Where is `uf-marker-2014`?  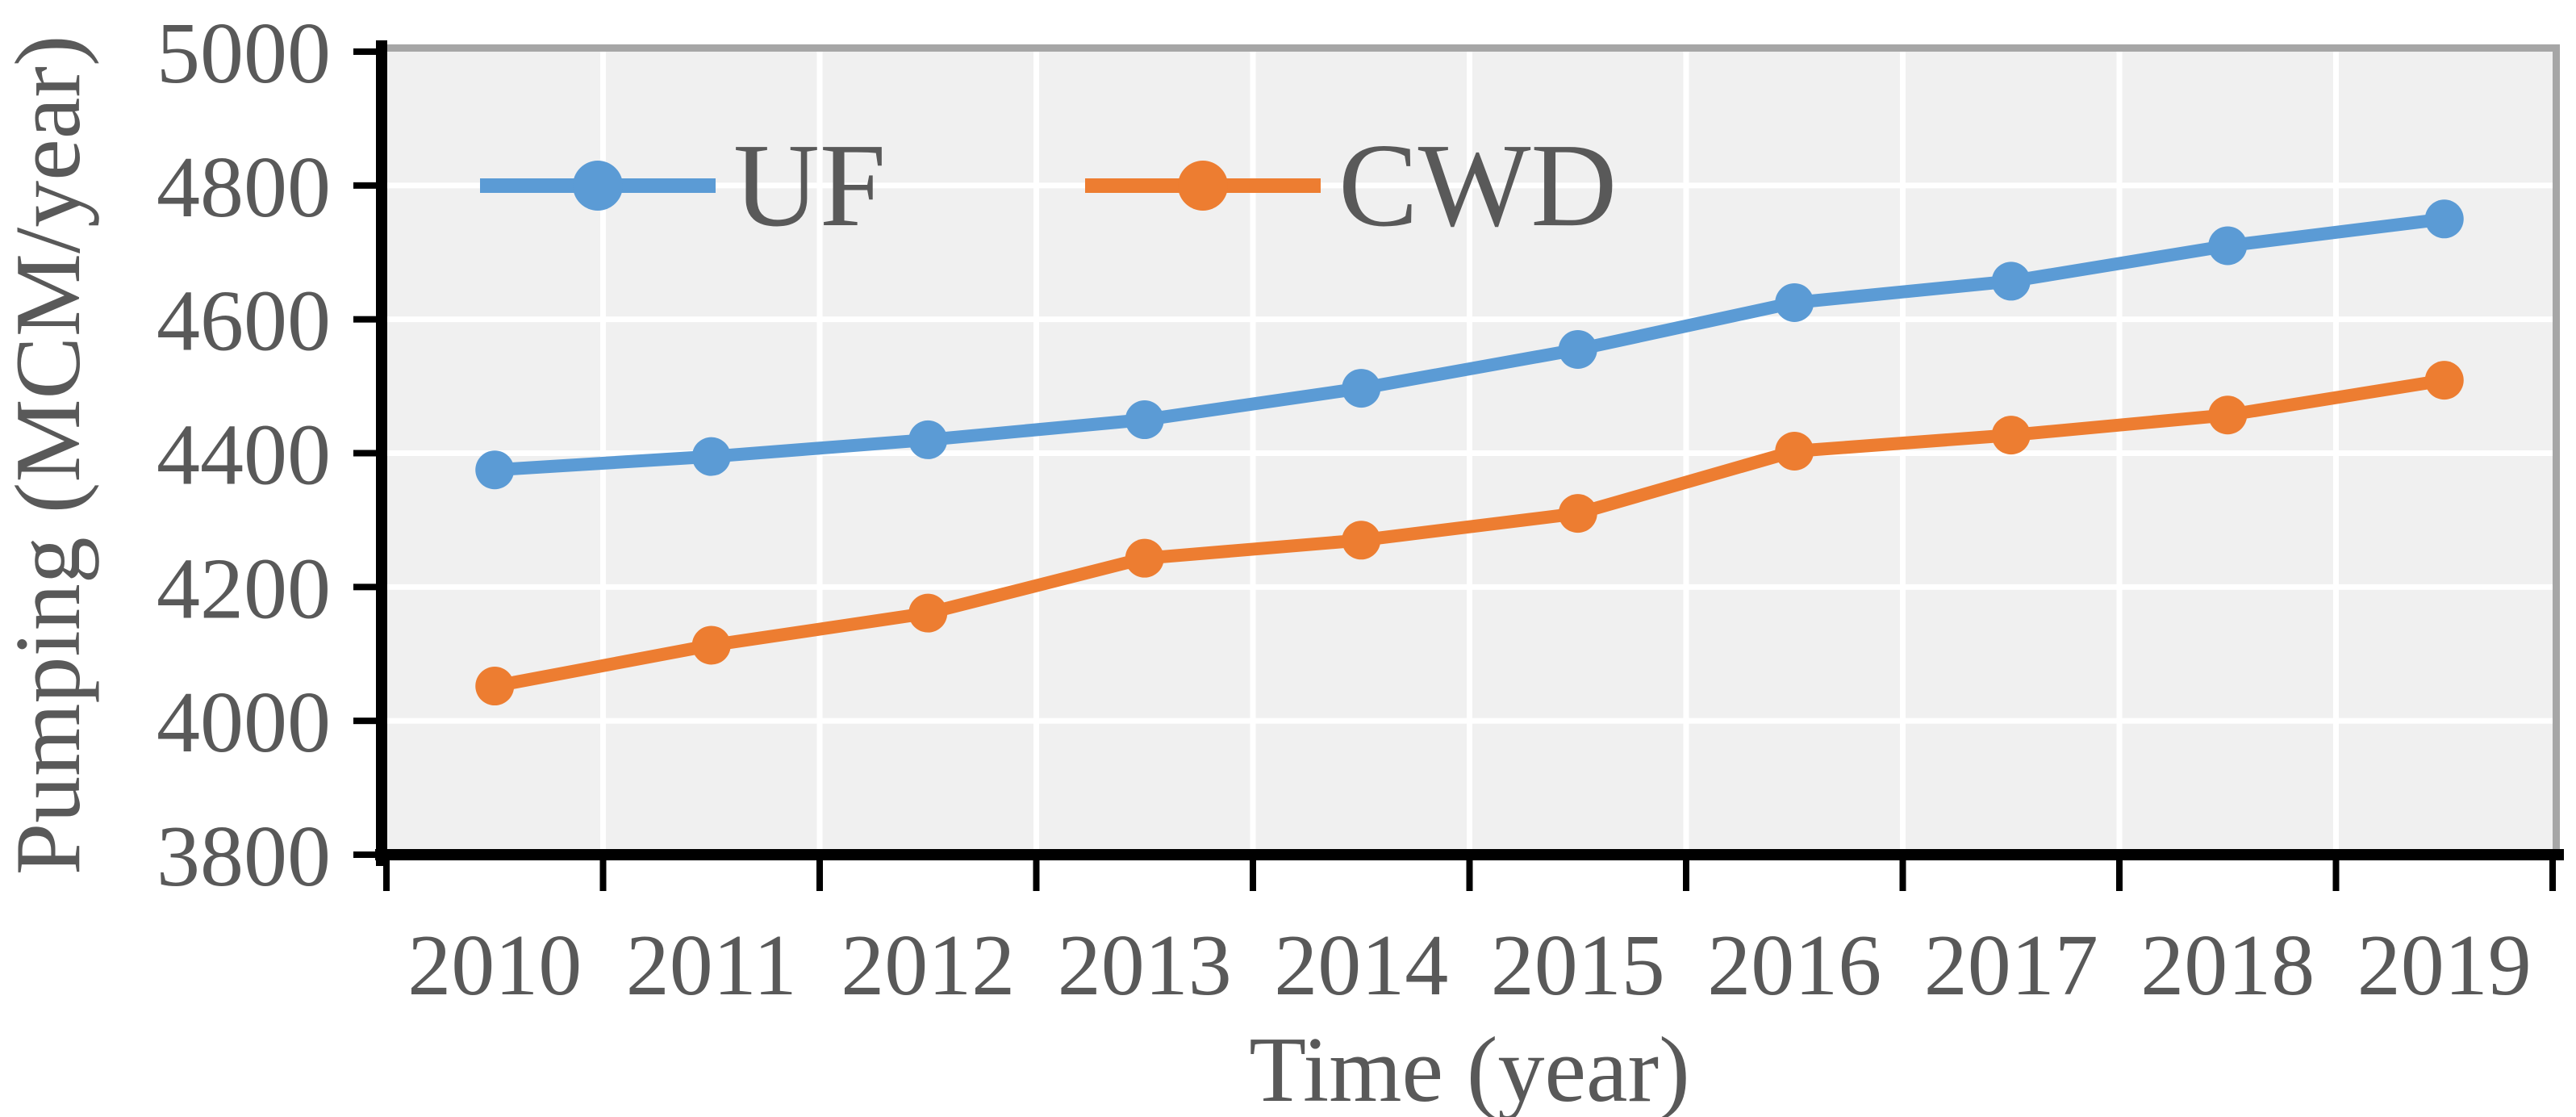
uf-marker-2014 is located at coordinates (1361, 388).